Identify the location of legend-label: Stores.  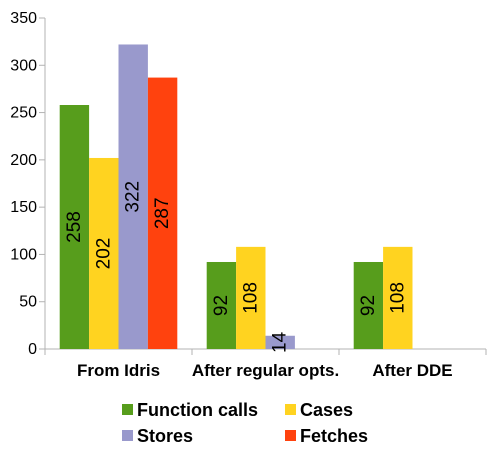
(165, 436).